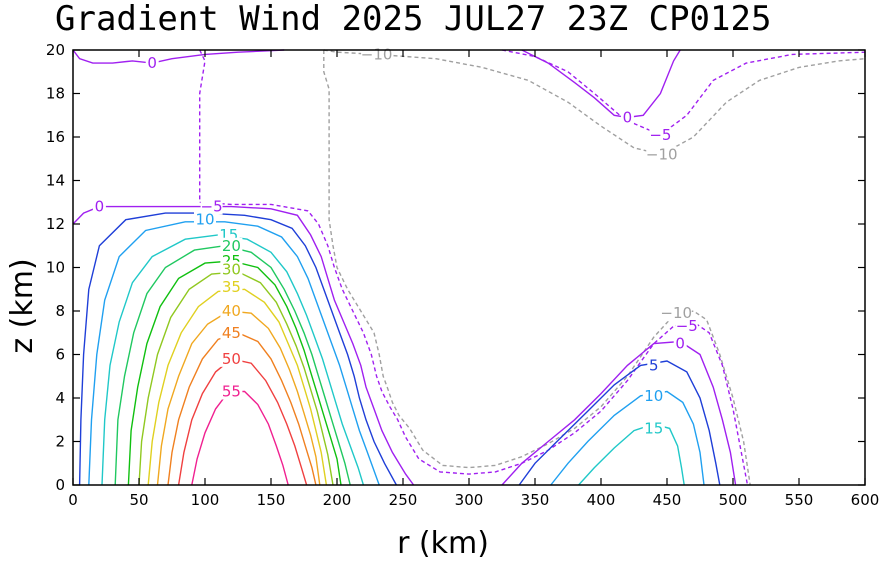  Describe the element at coordinates (733, 500) in the screenshot. I see `x-tick-label: 500` at that location.